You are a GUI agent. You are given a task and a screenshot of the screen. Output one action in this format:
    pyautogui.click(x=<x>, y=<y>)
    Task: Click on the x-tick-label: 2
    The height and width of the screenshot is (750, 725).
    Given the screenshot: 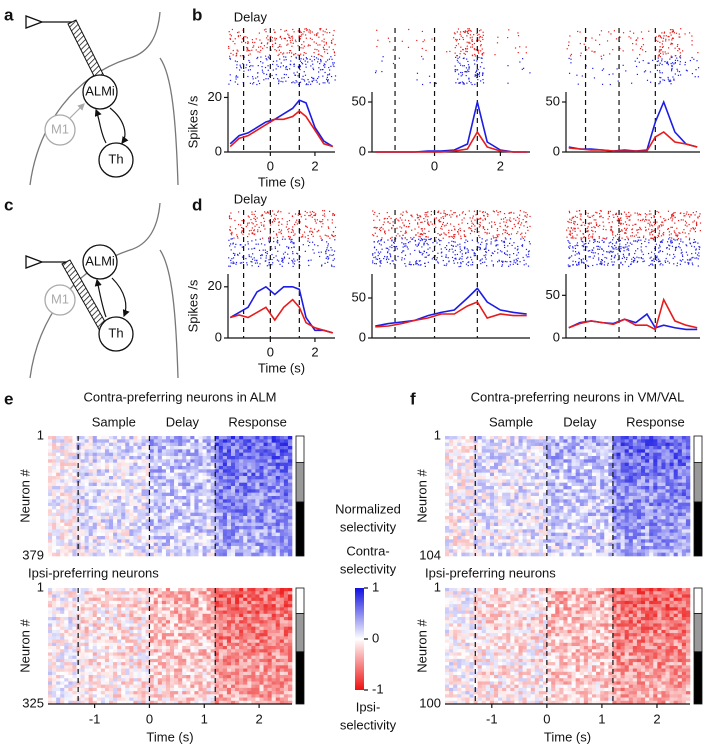 What is the action you would take?
    pyautogui.click(x=500, y=165)
    